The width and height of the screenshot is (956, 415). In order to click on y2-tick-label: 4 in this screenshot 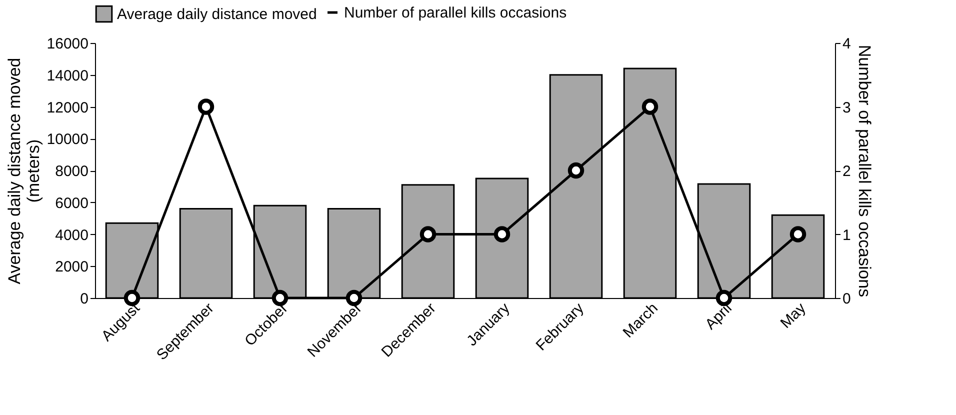, I will do `click(846, 44)`.